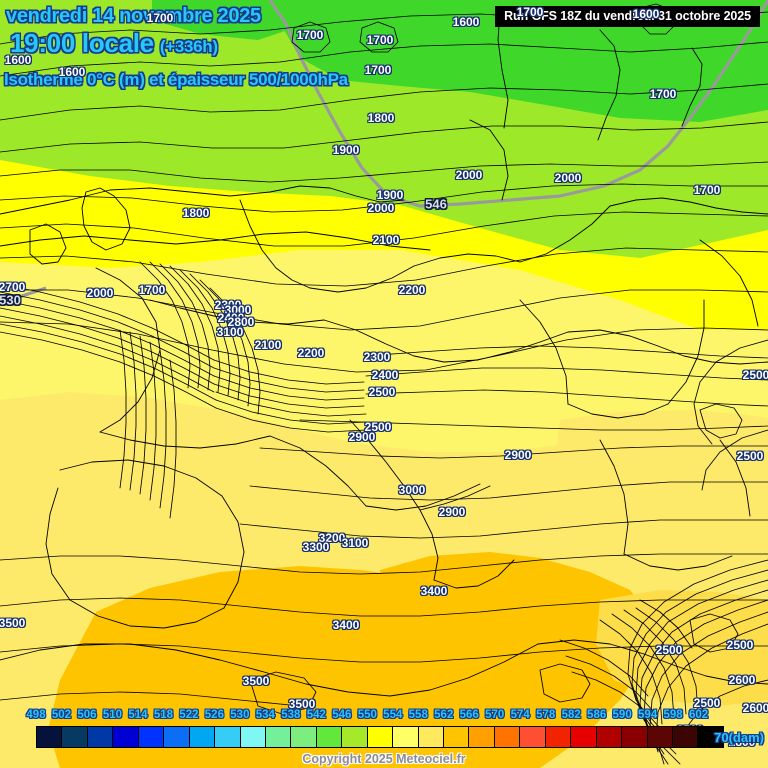 The width and height of the screenshot is (768, 768). Describe the element at coordinates (332, 538) in the screenshot. I see `contour-label: 3200` at that location.